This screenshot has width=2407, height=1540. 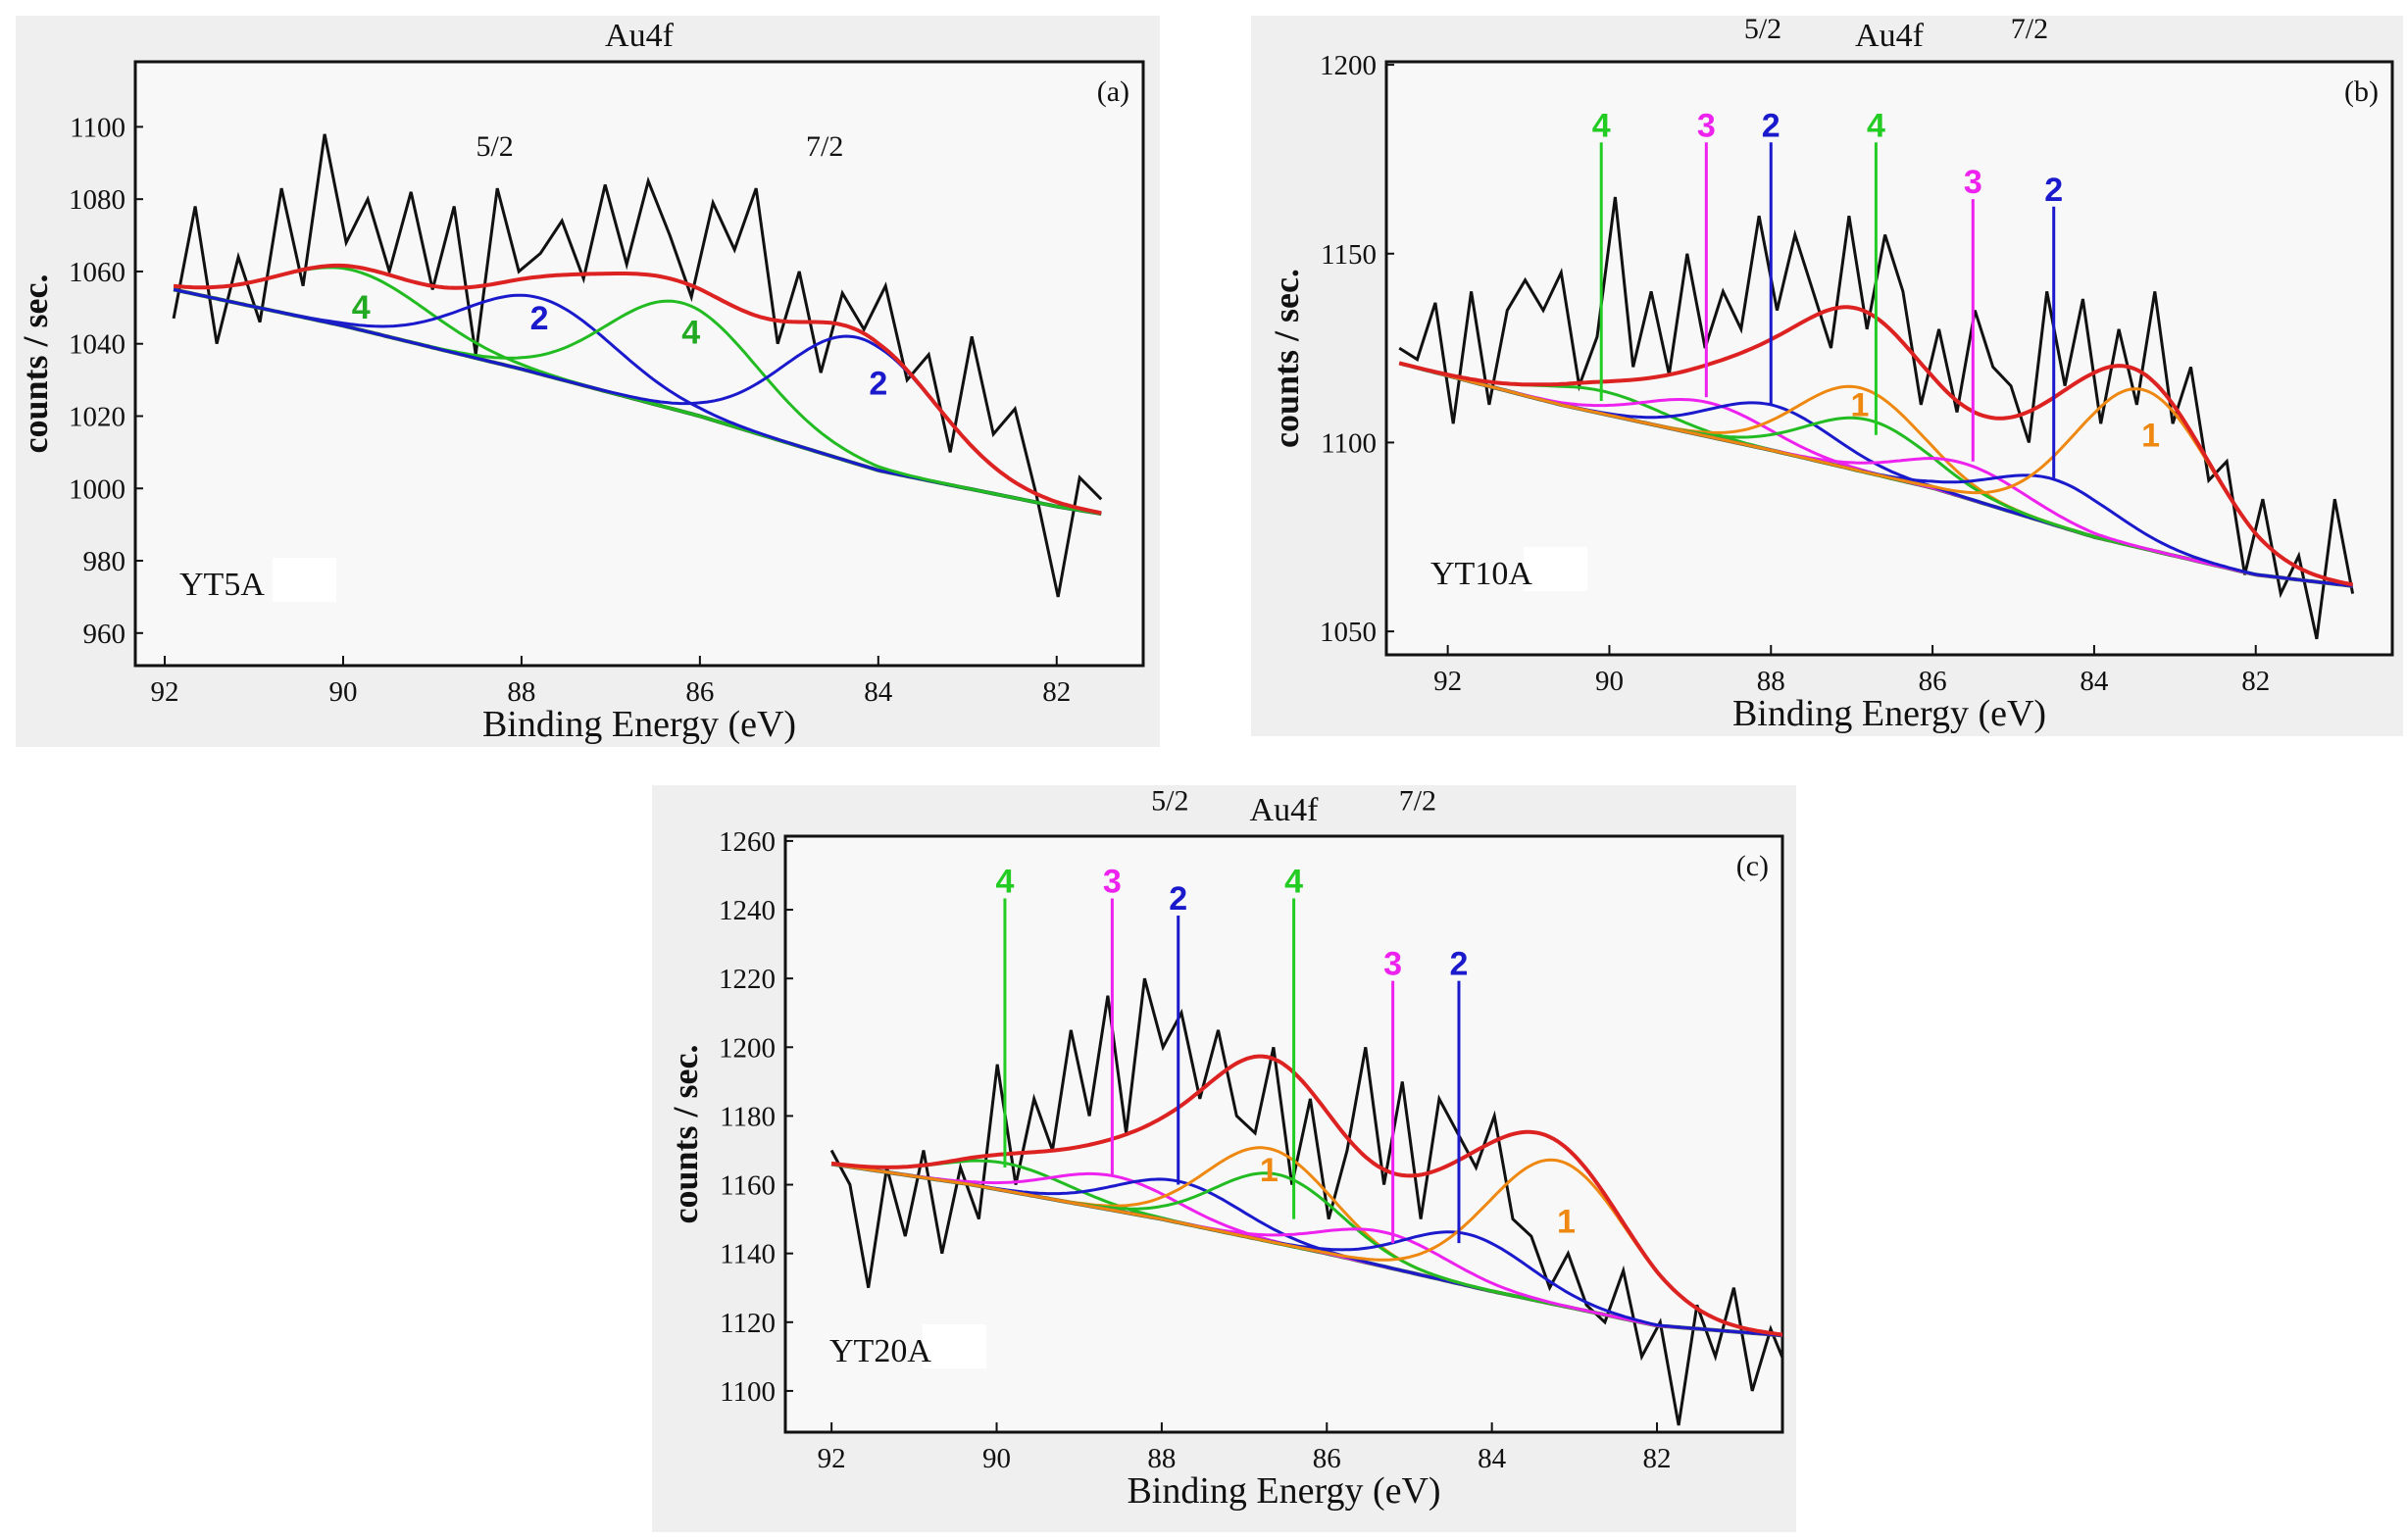 What do you see at coordinates (747, 911) in the screenshot?
I see `y-tick-label: 1240` at bounding box center [747, 911].